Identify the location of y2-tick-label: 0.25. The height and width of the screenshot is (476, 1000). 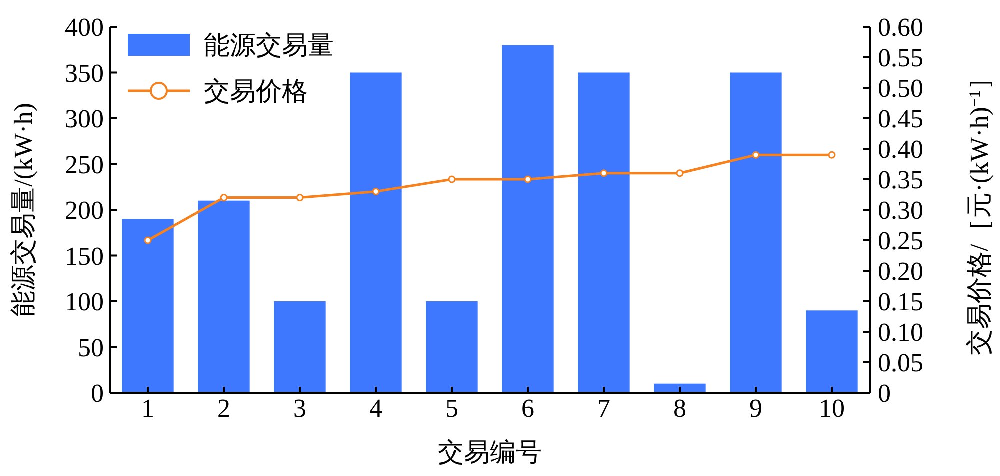
(901, 240).